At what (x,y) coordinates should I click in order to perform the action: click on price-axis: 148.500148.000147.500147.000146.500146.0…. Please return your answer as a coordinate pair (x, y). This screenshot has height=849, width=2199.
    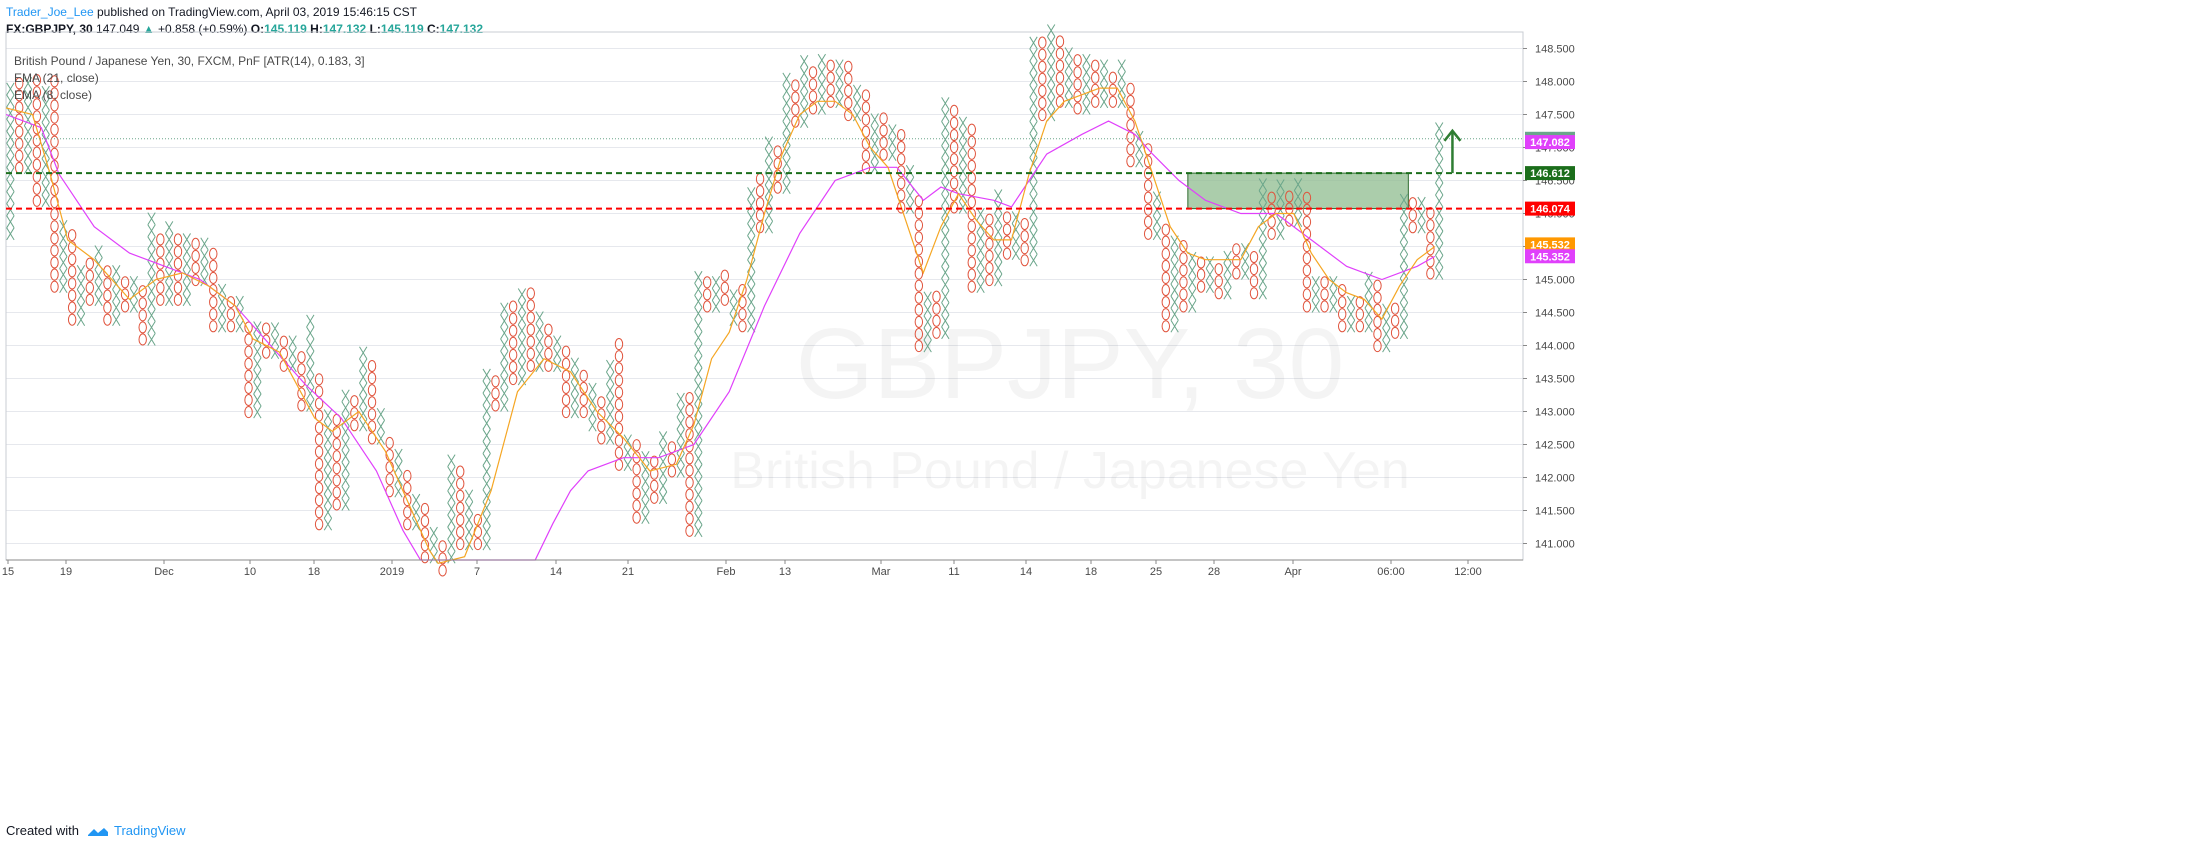
    Looking at the image, I should click on (1549, 297).